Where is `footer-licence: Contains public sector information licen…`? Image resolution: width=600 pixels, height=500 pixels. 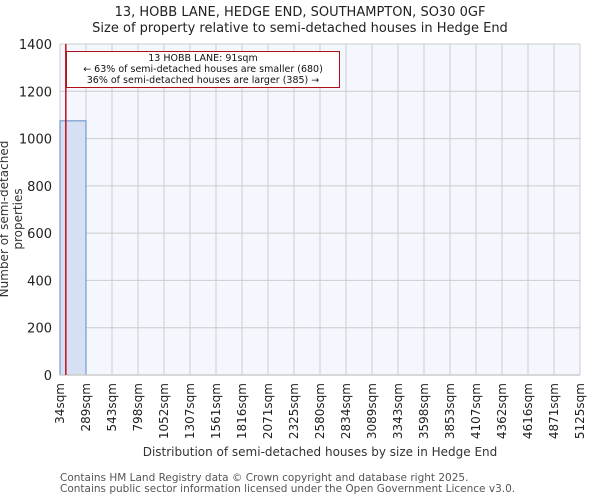
footer-licence: Contains public sector information licen… is located at coordinates (288, 489).